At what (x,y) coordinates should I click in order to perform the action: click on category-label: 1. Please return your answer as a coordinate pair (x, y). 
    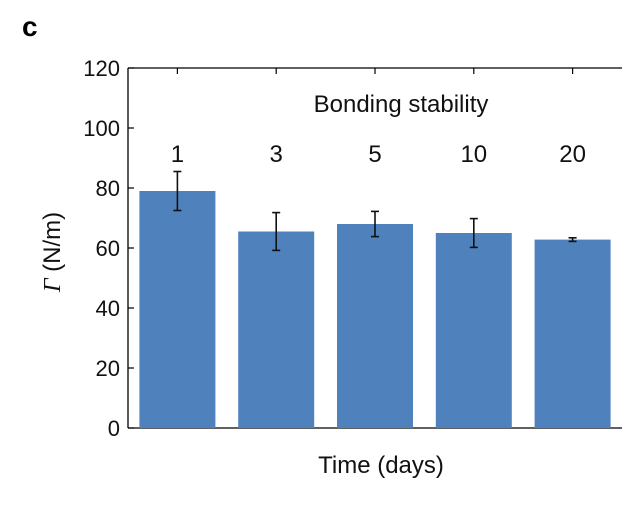
    Looking at the image, I should click on (177, 154).